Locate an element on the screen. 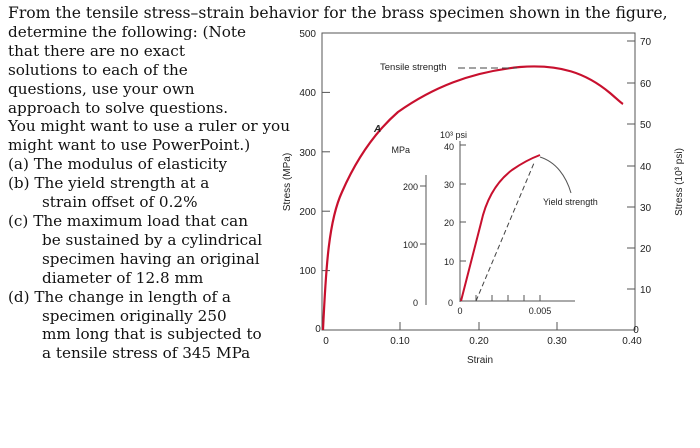  offset-dashed-line is located at coordinates (505, 232).